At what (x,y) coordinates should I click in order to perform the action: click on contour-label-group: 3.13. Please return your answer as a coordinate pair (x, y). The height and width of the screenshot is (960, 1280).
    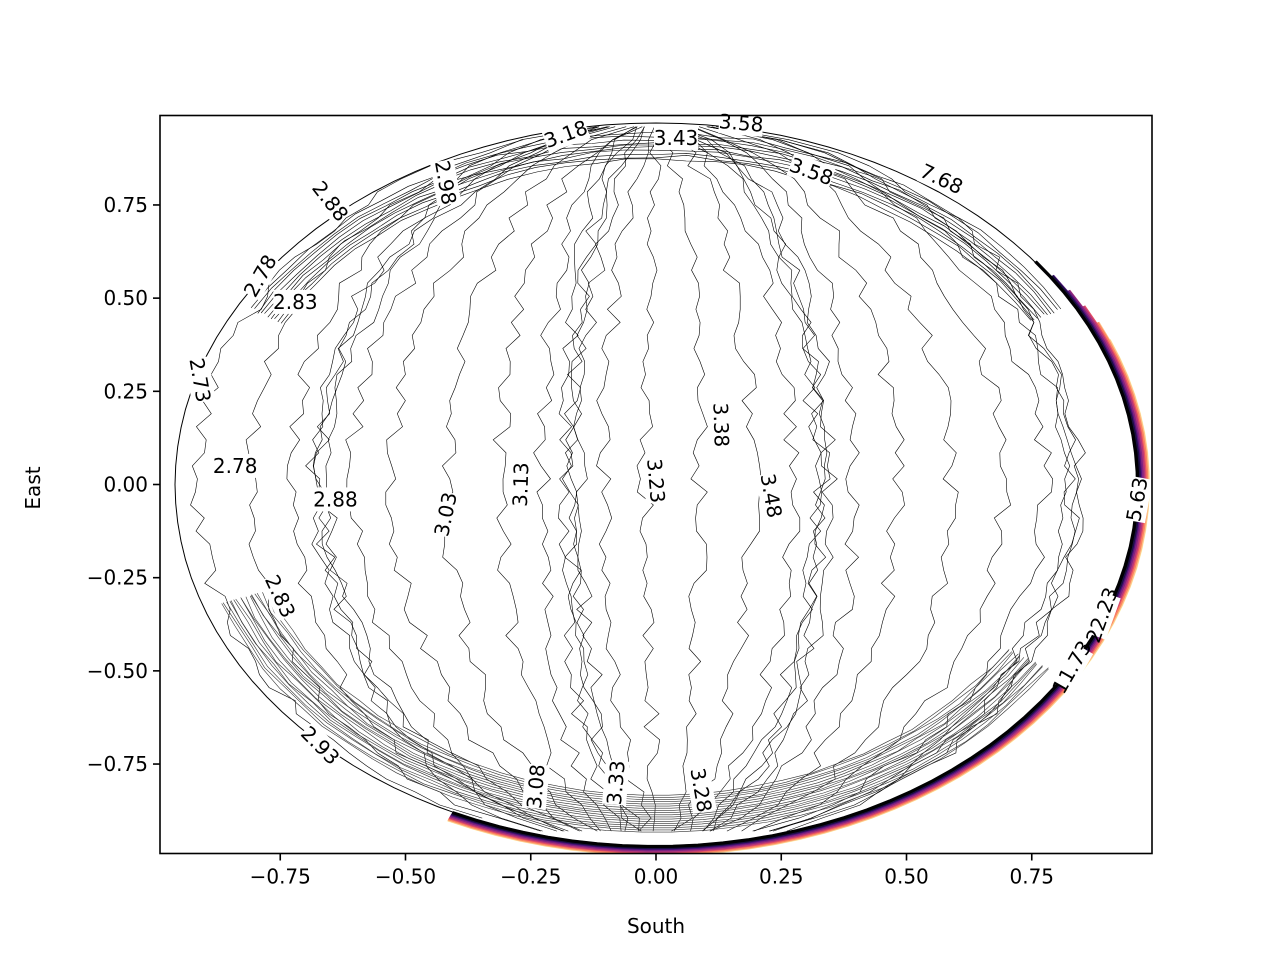
    Looking at the image, I should click on (521, 484).